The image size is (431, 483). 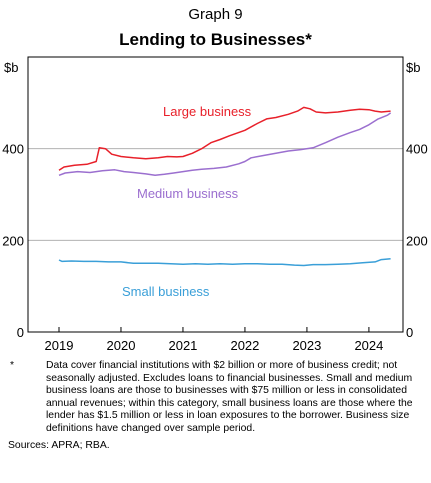 I want to click on y-tick-left-0: 0, so click(x=20, y=332).